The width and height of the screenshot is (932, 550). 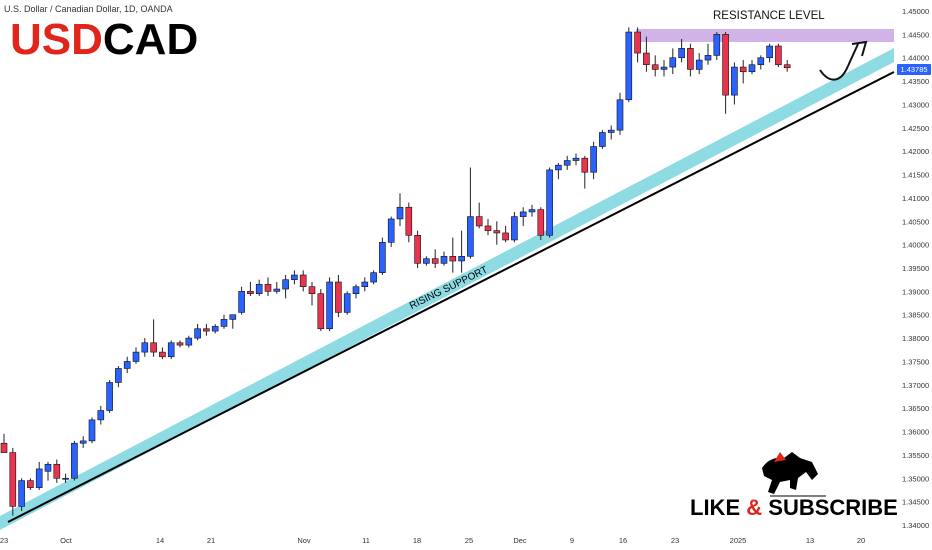 What do you see at coordinates (572, 540) in the screenshot?
I see `time-tick-label: 9` at bounding box center [572, 540].